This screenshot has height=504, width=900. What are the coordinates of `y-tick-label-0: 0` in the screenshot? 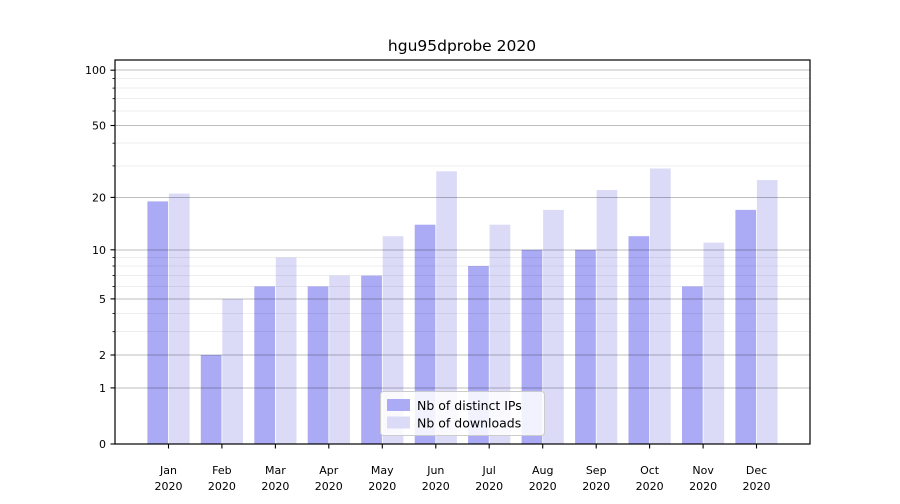 It's located at (102, 444).